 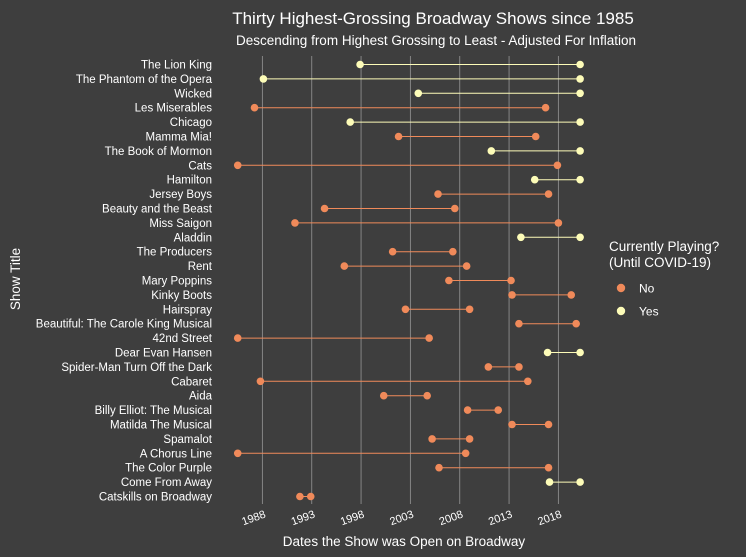 What do you see at coordinates (176, 66) in the screenshot?
I see `y-tick-label: The Lion King` at bounding box center [176, 66].